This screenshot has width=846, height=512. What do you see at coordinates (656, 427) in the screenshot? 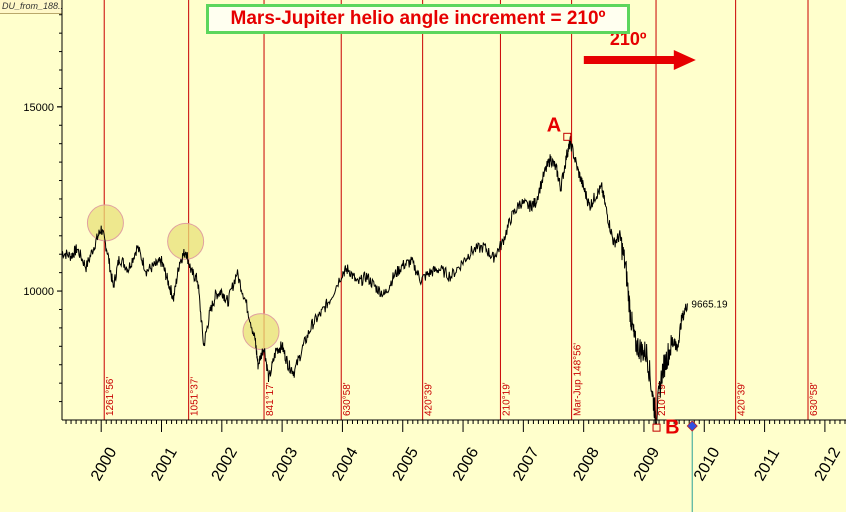
I see `annotation-b-box` at bounding box center [656, 427].